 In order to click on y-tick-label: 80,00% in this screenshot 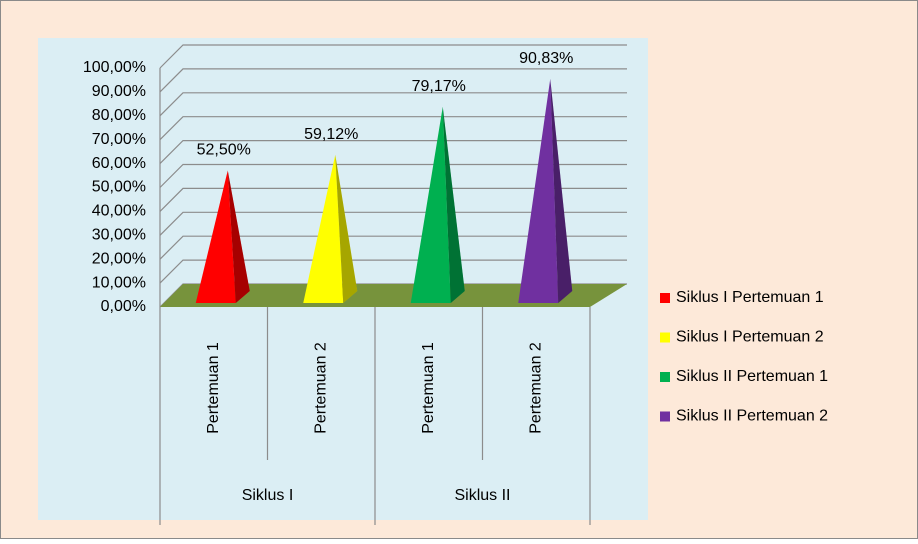, I will do `click(119, 115)`.